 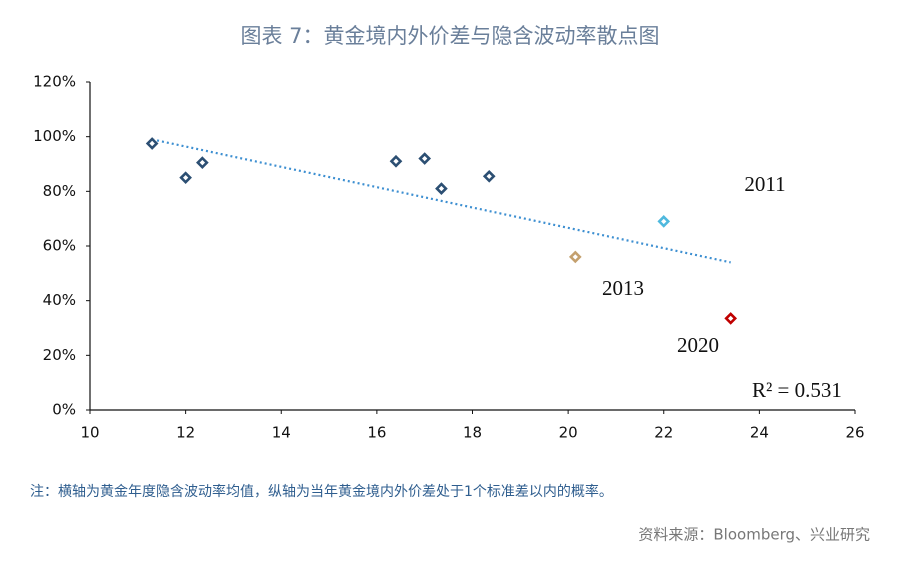 I want to click on chart-title: 图表 7：黄金境内外价差与隐含波动率散点图, so click(x=449, y=36).